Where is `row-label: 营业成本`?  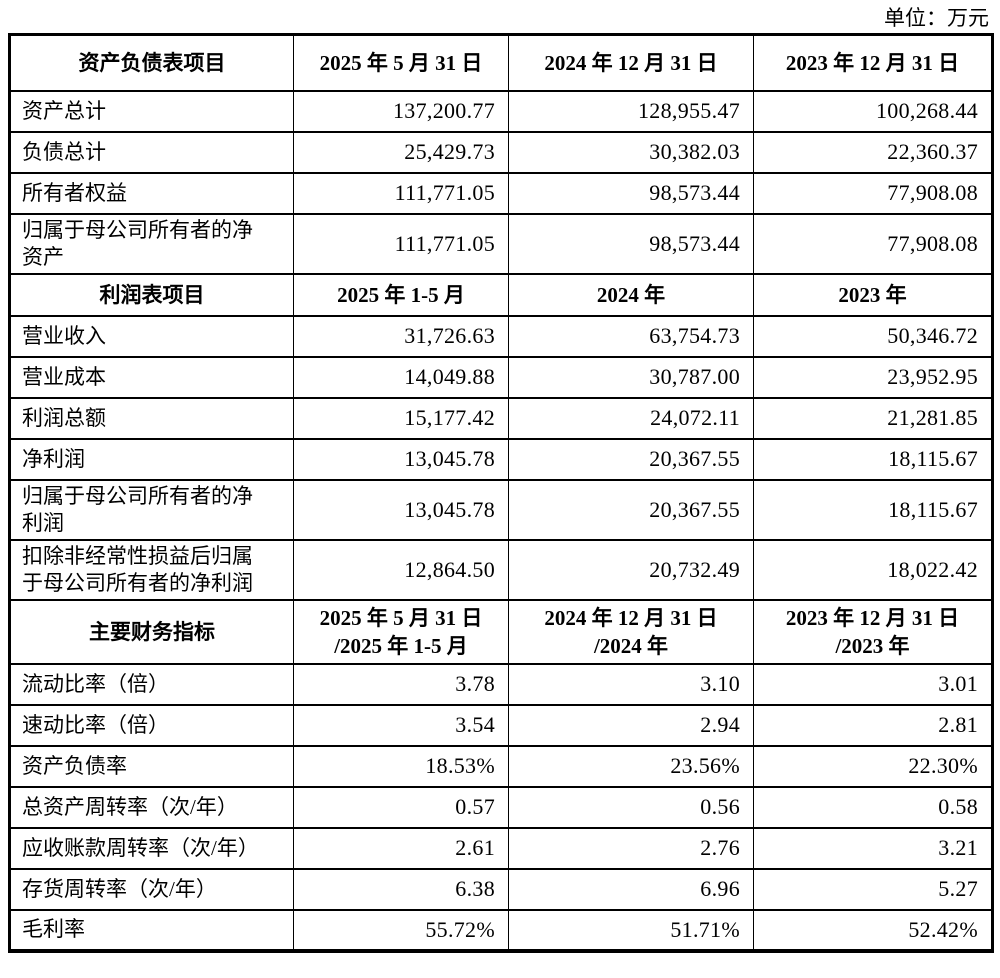 row-label: 营业成本 is located at coordinates (151, 377).